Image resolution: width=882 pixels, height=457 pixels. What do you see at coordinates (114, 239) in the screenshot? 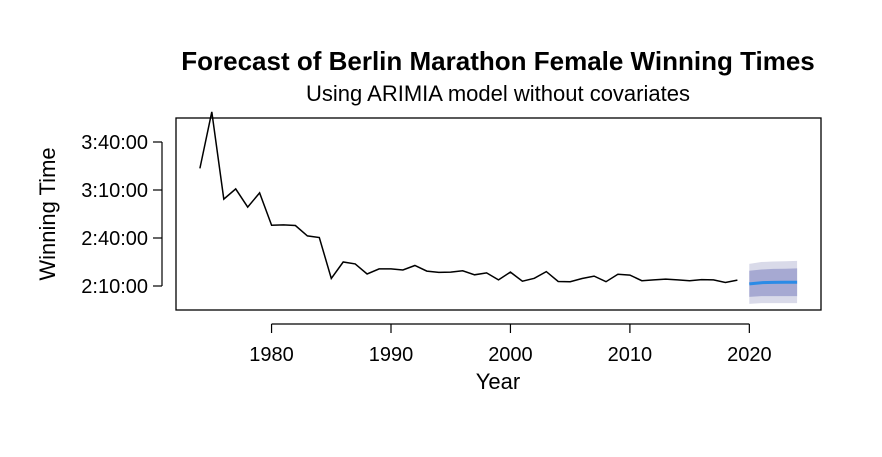
I see `y-tick-label: 2:40:00` at bounding box center [114, 239].